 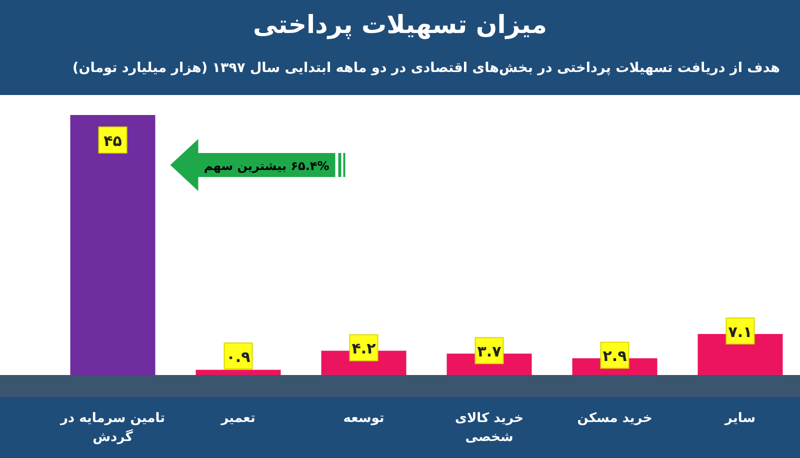 What do you see at coordinates (489, 428) in the screenshot?
I see `x-tick-label: خرید کالای شخصی` at bounding box center [489, 428].